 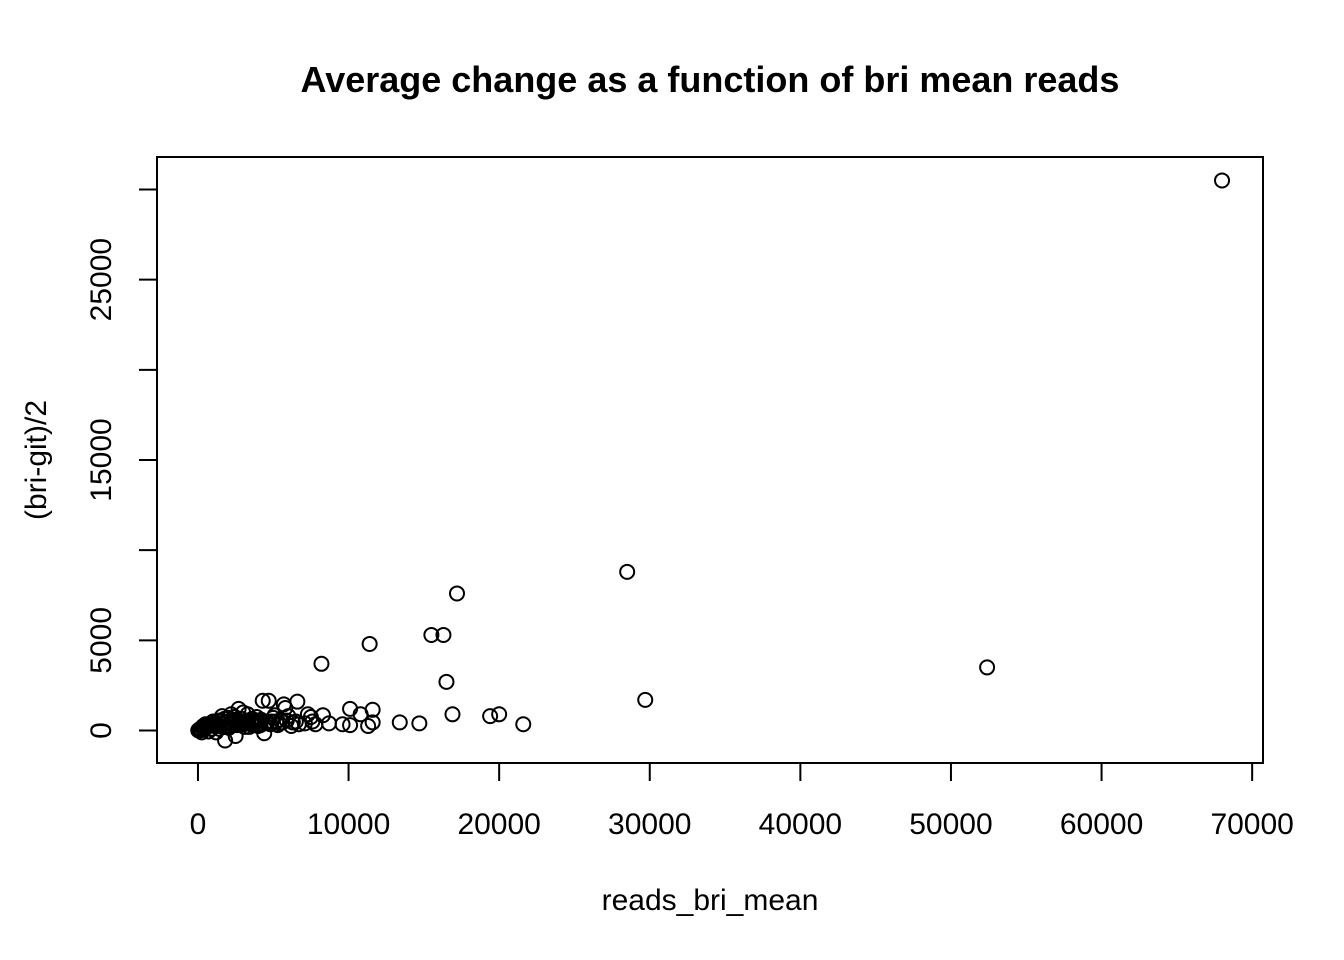 What do you see at coordinates (649, 824) in the screenshot?
I see `x-tick-label: 30000` at bounding box center [649, 824].